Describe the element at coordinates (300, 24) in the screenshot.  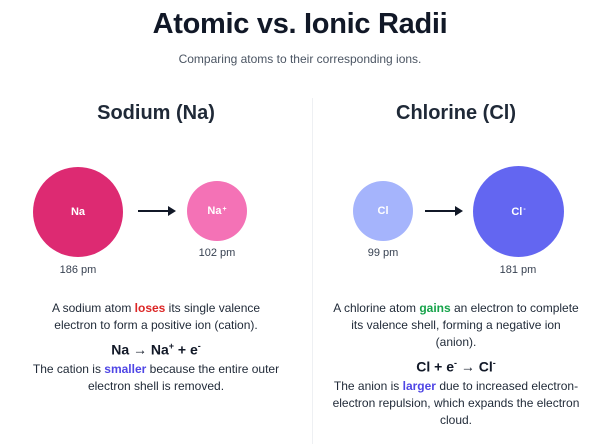
I see `page-title: Atomic vs. Ionic Radii` at that location.